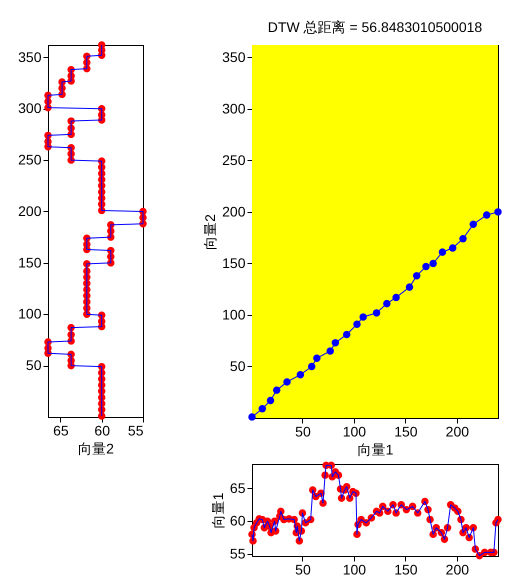 The width and height of the screenshot is (522, 581). Describe the element at coordinates (102, 430) in the screenshot. I see `x-tick-label: 60` at that location.